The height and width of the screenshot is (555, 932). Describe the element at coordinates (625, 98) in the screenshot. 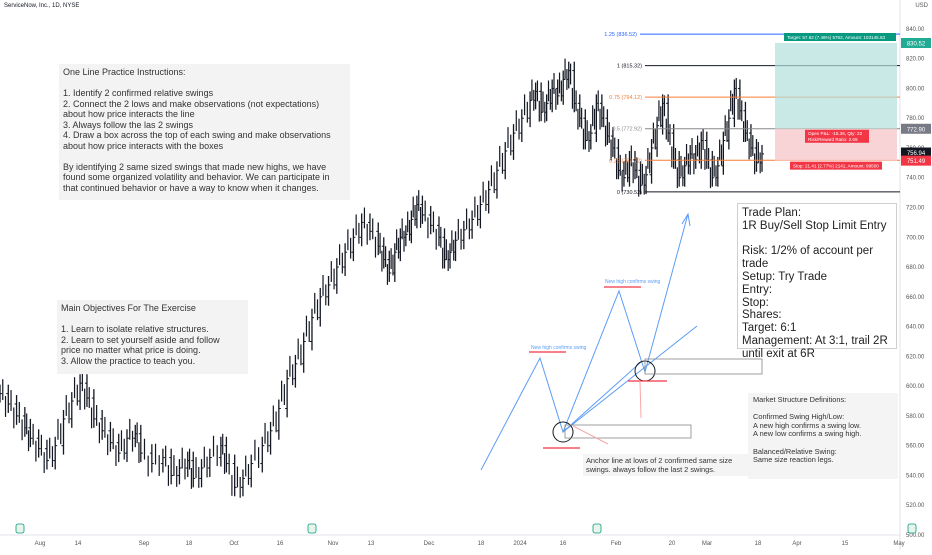

I see `fib-level-label: 0.75 (794.12)` at that location.